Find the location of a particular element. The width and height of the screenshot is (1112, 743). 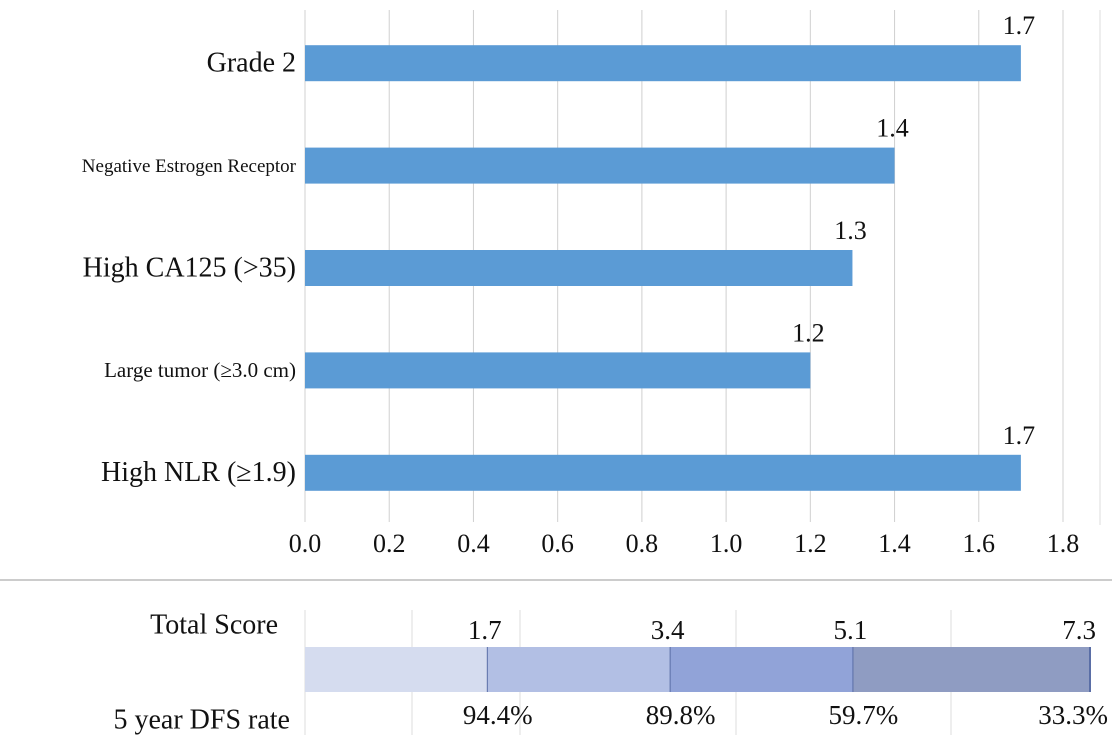

x-tick-label: 1.6 is located at coordinates (979, 543).